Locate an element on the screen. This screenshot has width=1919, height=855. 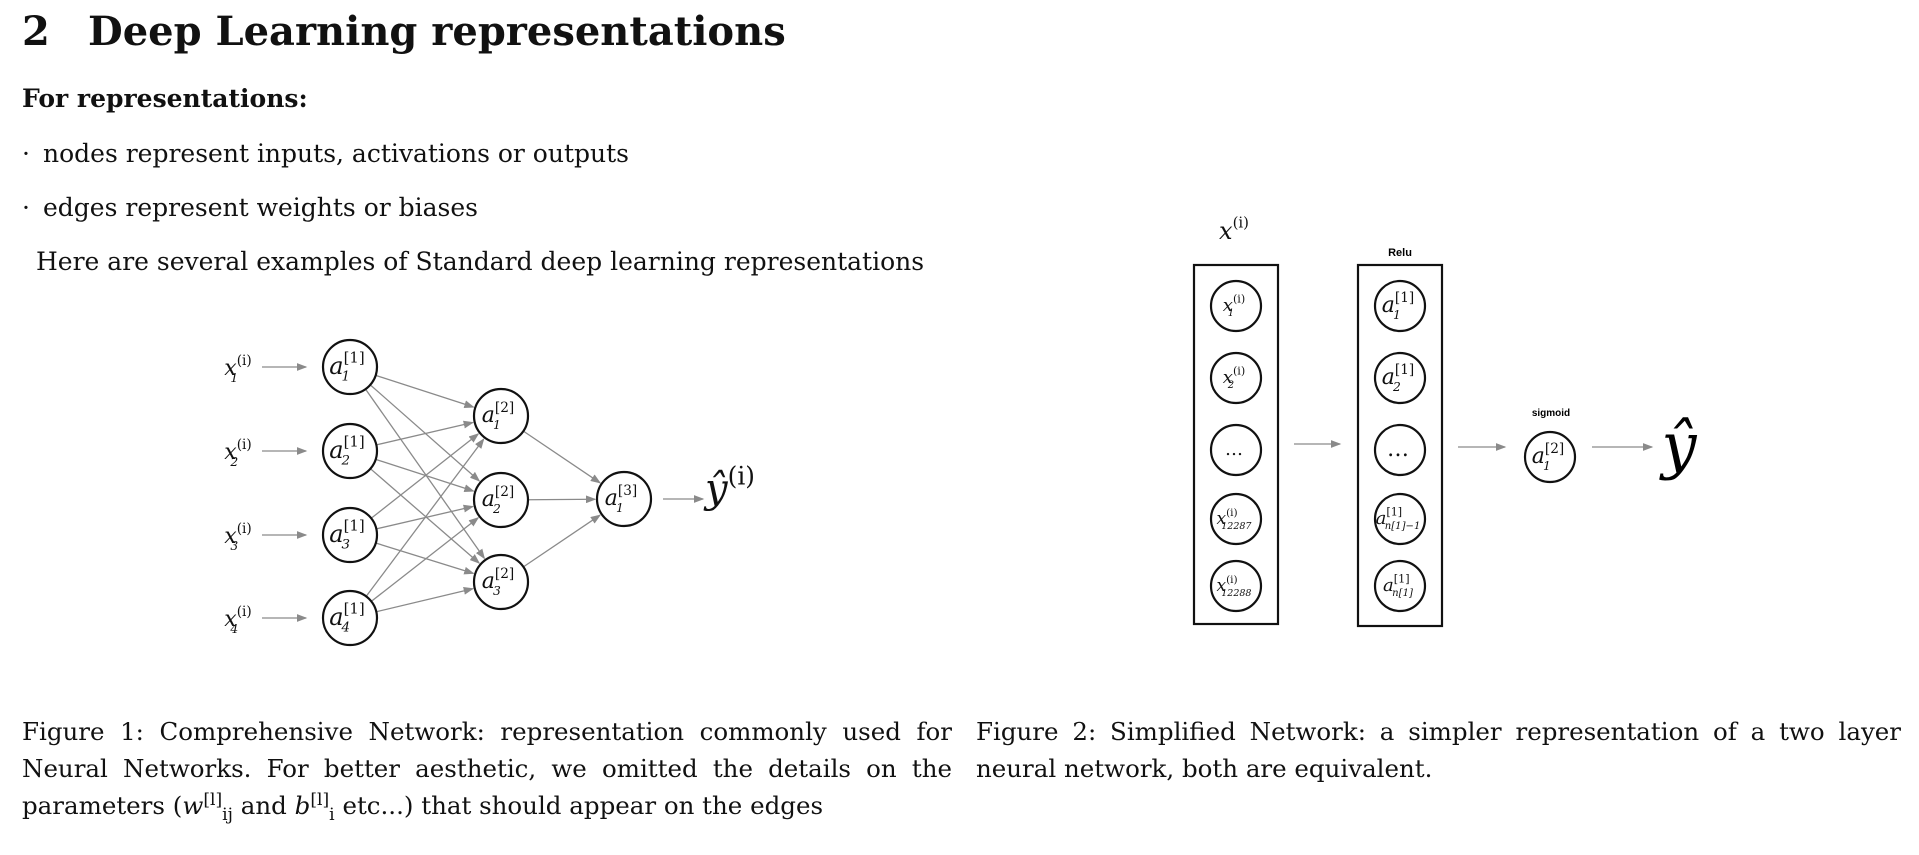
input-label: x(i) 3 is located at coordinates (237, 537).